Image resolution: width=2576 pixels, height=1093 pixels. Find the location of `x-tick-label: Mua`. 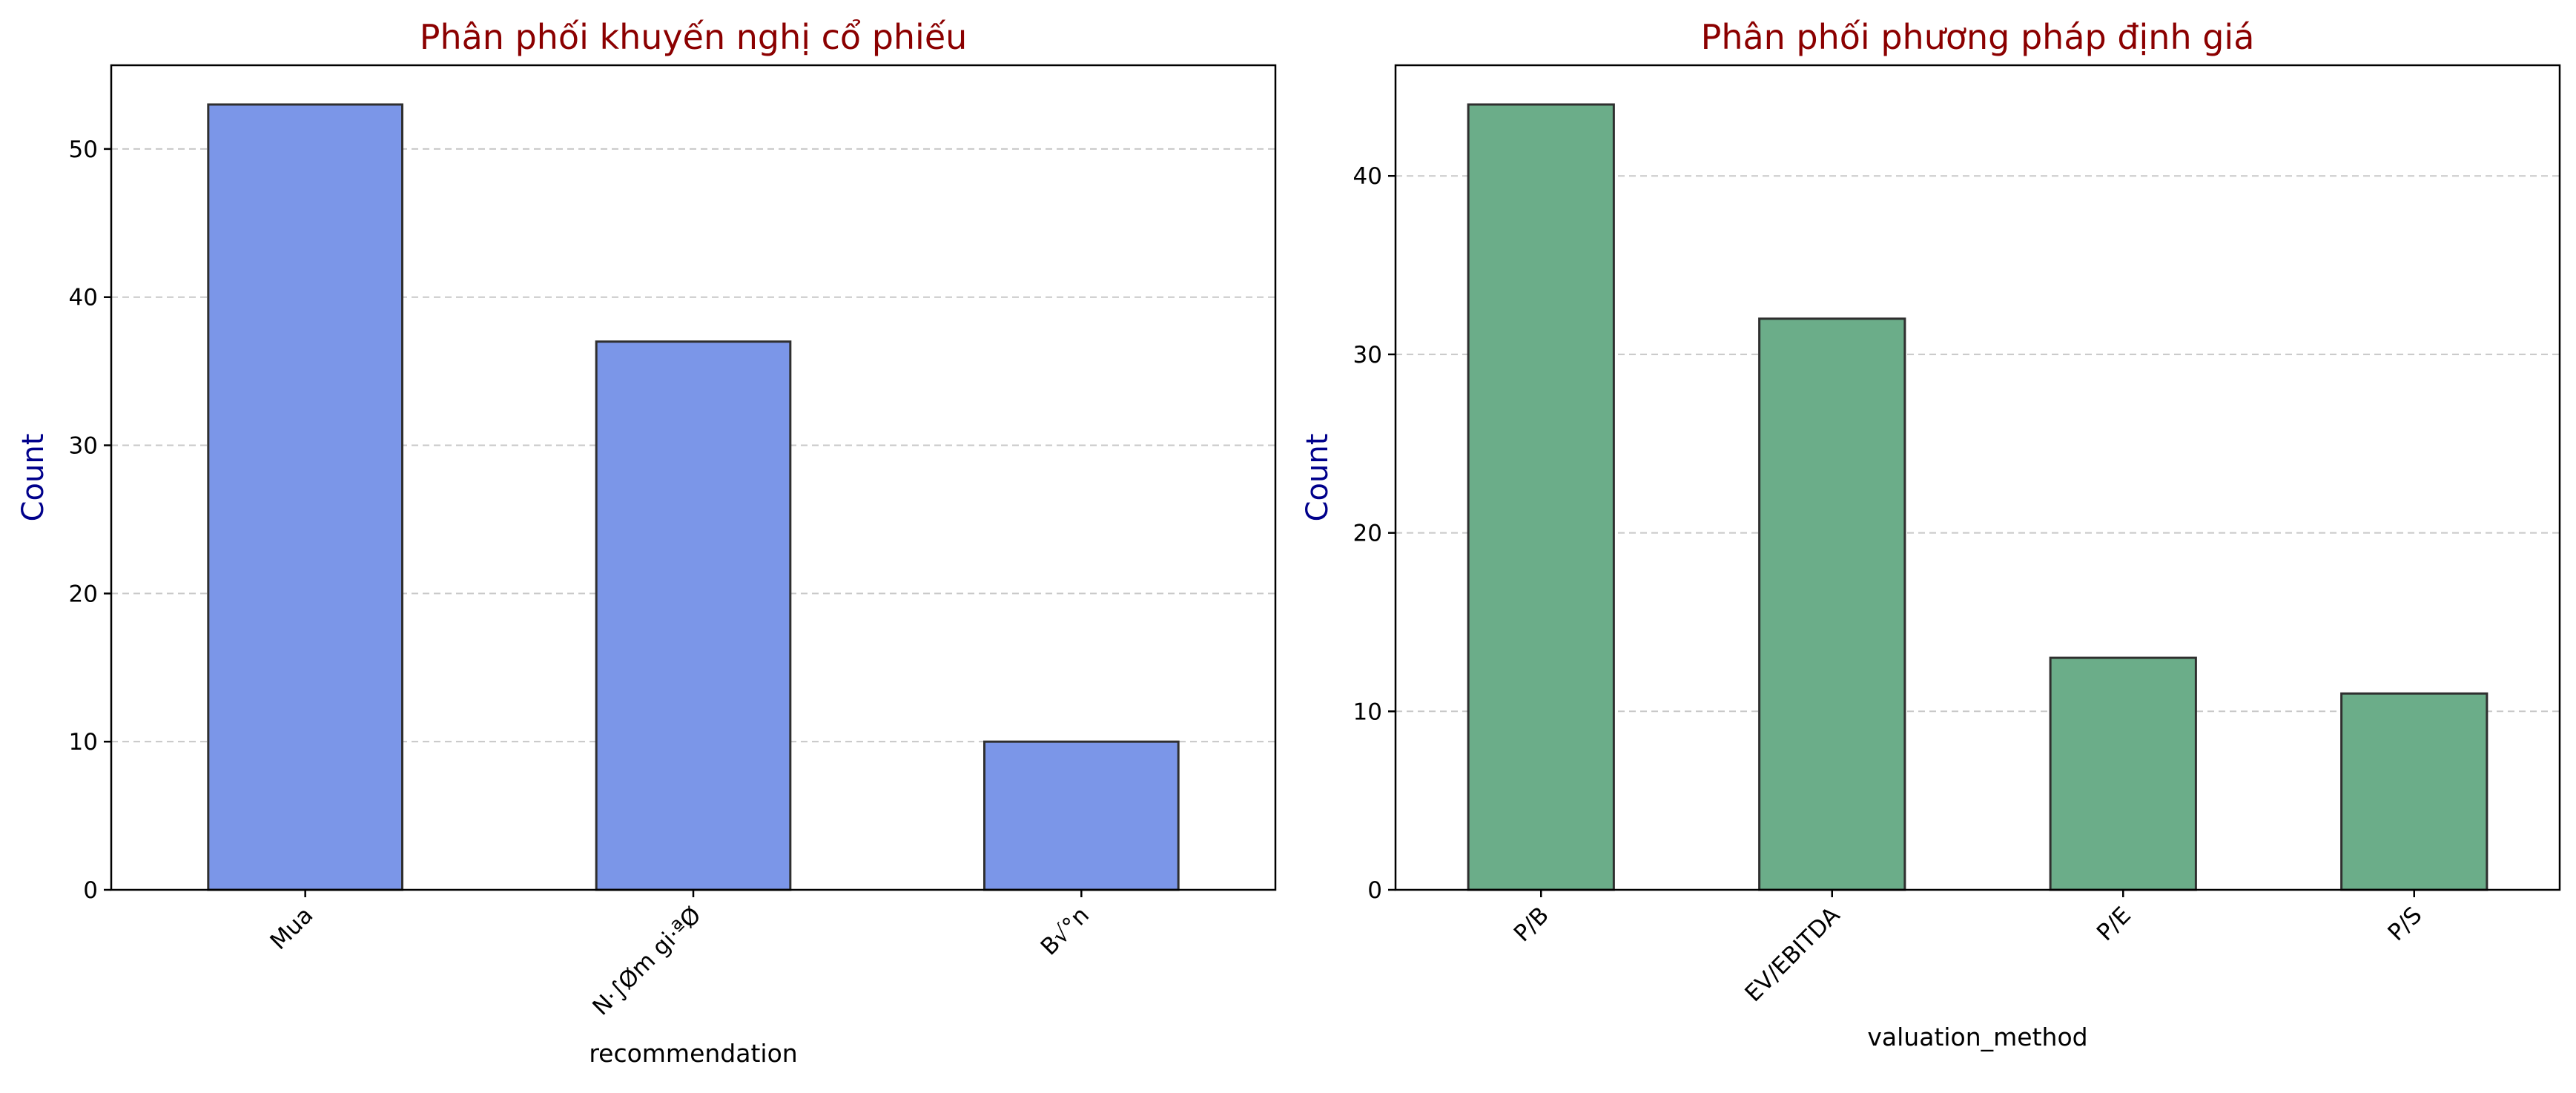

x-tick-label: Mua is located at coordinates (292, 928).